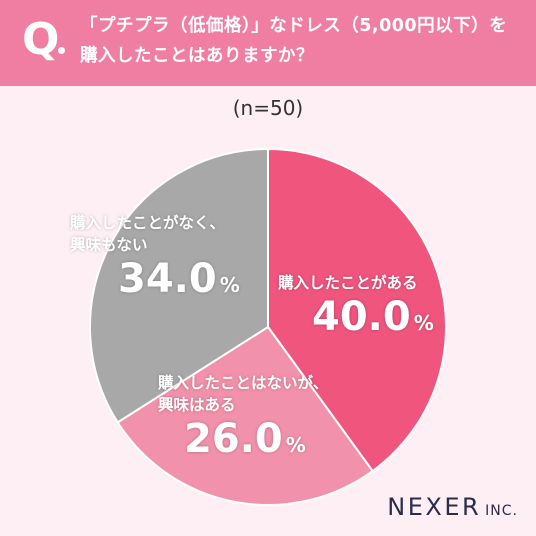 The width and height of the screenshot is (536, 536). I want to click on label-percent-purchased: 40.0%, so click(373, 317).